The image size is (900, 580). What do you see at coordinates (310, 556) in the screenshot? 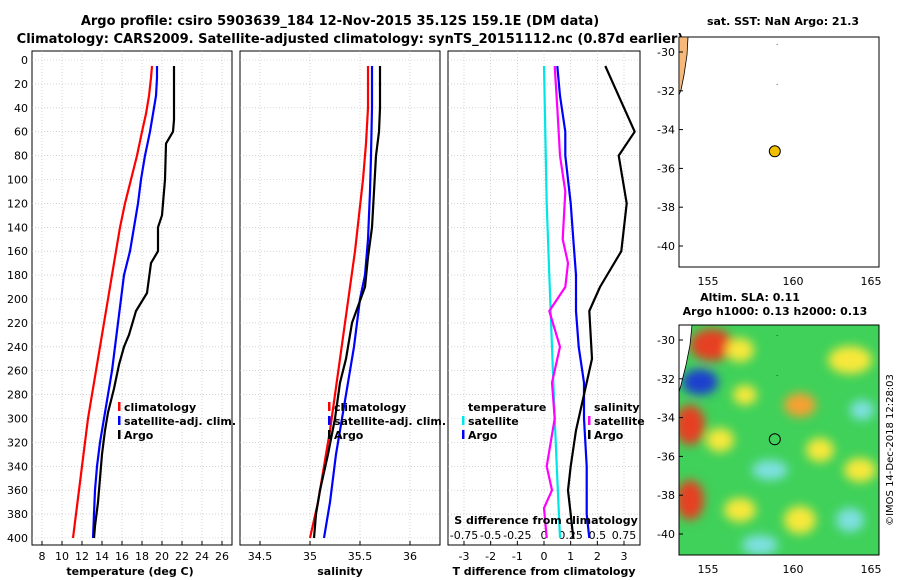
I see `x-tick-label: 35` at bounding box center [310, 556].